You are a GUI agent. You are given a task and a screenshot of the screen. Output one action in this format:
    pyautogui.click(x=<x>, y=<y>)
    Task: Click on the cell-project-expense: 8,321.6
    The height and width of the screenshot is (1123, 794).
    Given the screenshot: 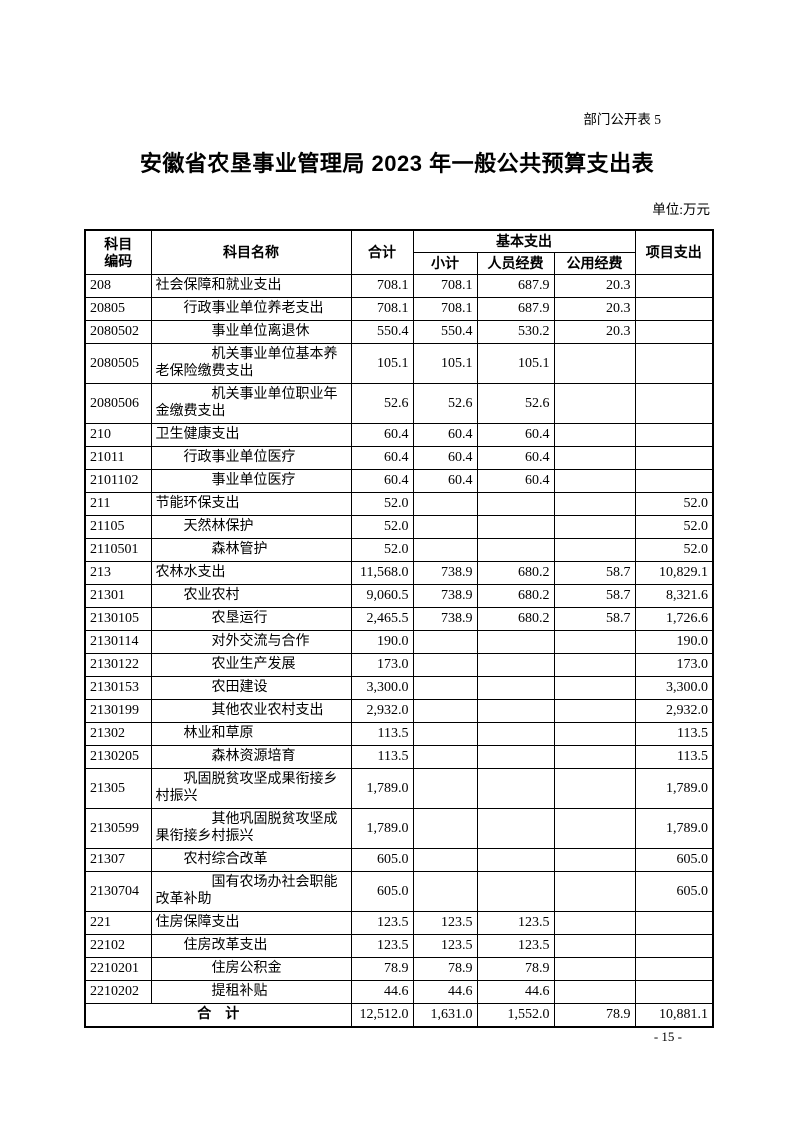 What is the action you would take?
    pyautogui.click(x=674, y=596)
    